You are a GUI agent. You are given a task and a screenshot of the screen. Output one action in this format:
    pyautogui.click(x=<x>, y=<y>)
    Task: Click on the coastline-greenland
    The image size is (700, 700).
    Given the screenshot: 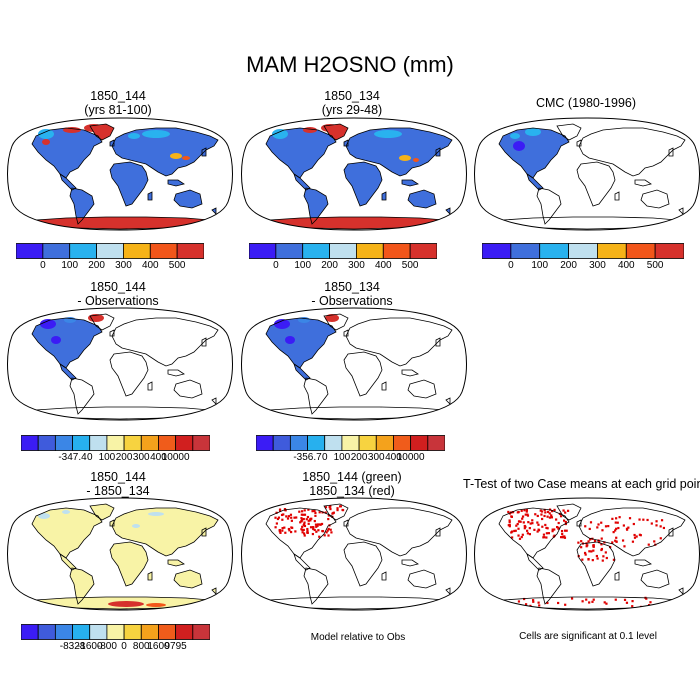 What is the action you would take?
    pyautogui.click(x=336, y=322)
    